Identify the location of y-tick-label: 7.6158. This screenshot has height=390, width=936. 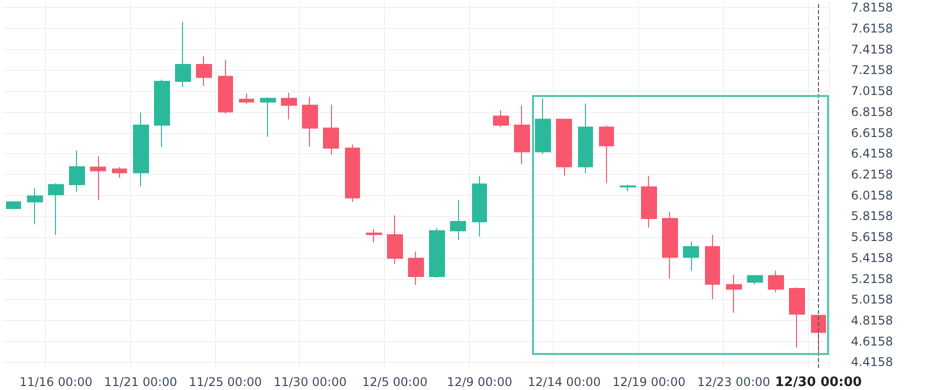
(872, 29).